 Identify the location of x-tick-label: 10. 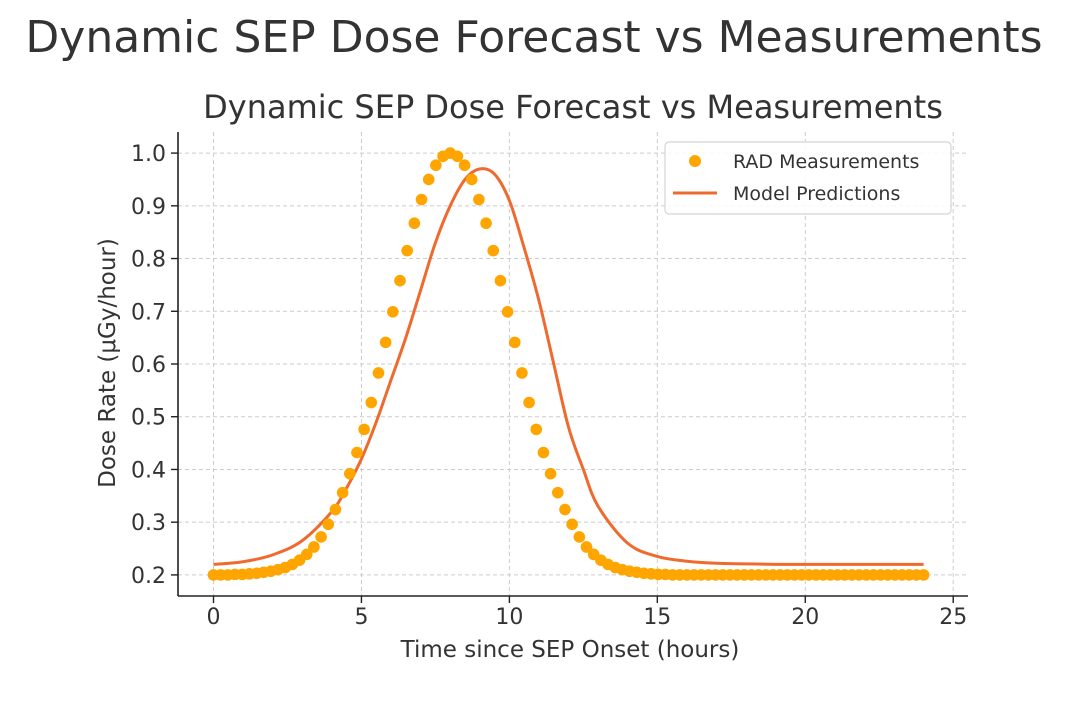
(509, 617).